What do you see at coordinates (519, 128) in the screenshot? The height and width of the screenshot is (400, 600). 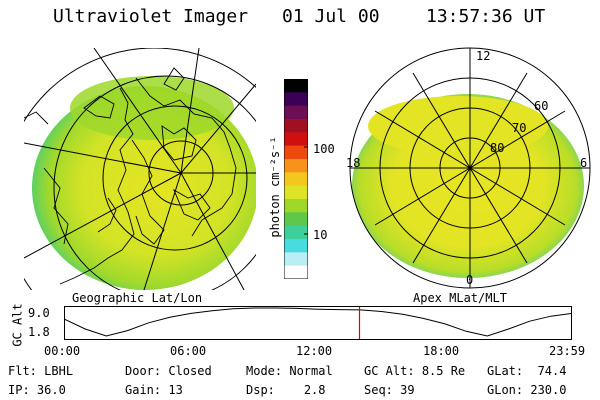 I see `mlat-label-70: 70` at bounding box center [519, 128].